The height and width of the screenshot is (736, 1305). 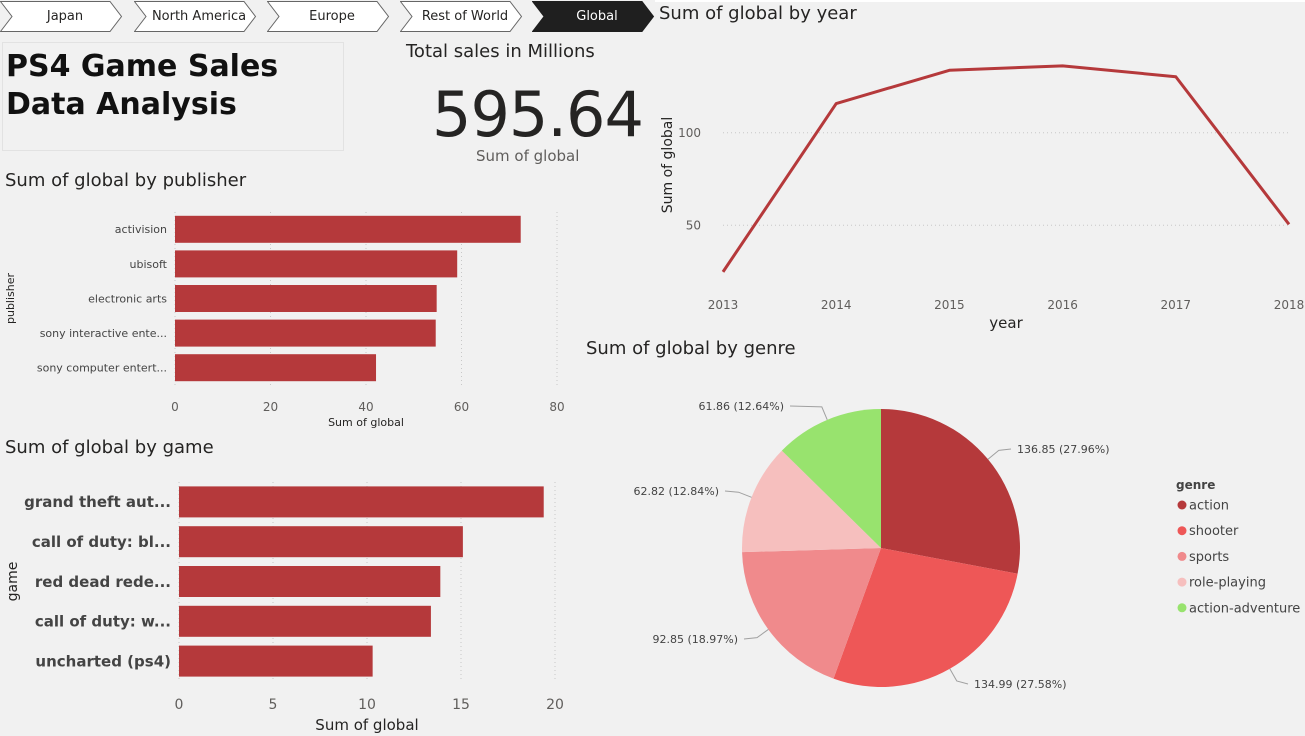 What do you see at coordinates (538, 114) in the screenshot?
I see `kpi-value: 595.64` at bounding box center [538, 114].